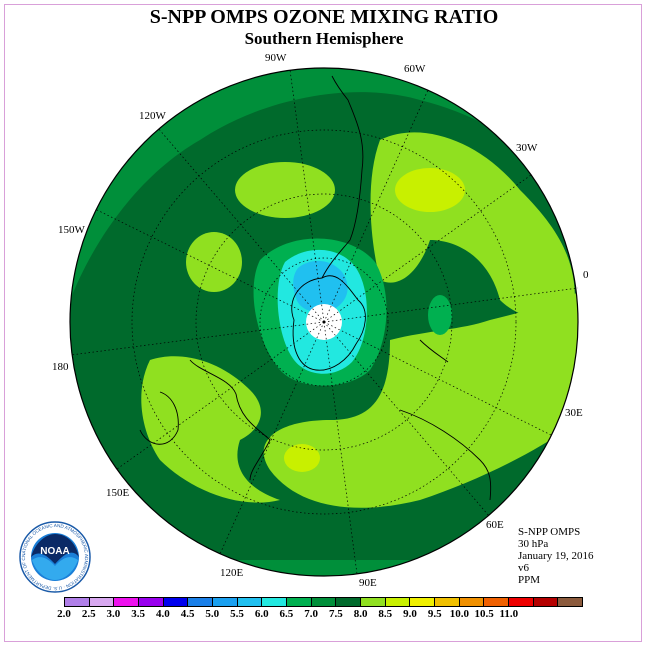 The height and width of the screenshot is (648, 648). What do you see at coordinates (276, 58) in the screenshot?
I see `lon-label-90w: 90W` at bounding box center [276, 58].